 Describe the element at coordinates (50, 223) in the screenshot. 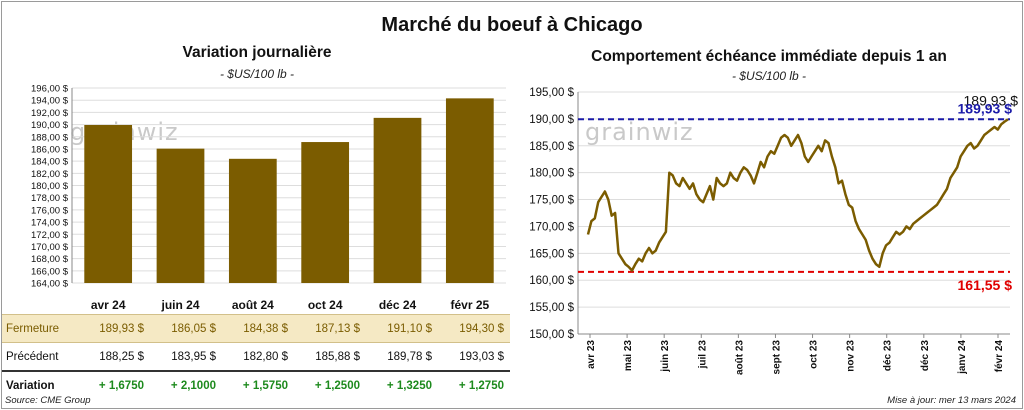

I see `bar-y-tick-label: 174,00 $` at that location.